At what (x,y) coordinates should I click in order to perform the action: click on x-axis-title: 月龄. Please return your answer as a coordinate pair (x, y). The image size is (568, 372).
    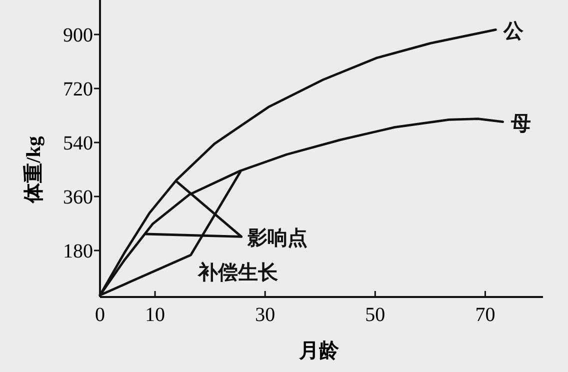
    Looking at the image, I should click on (319, 351).